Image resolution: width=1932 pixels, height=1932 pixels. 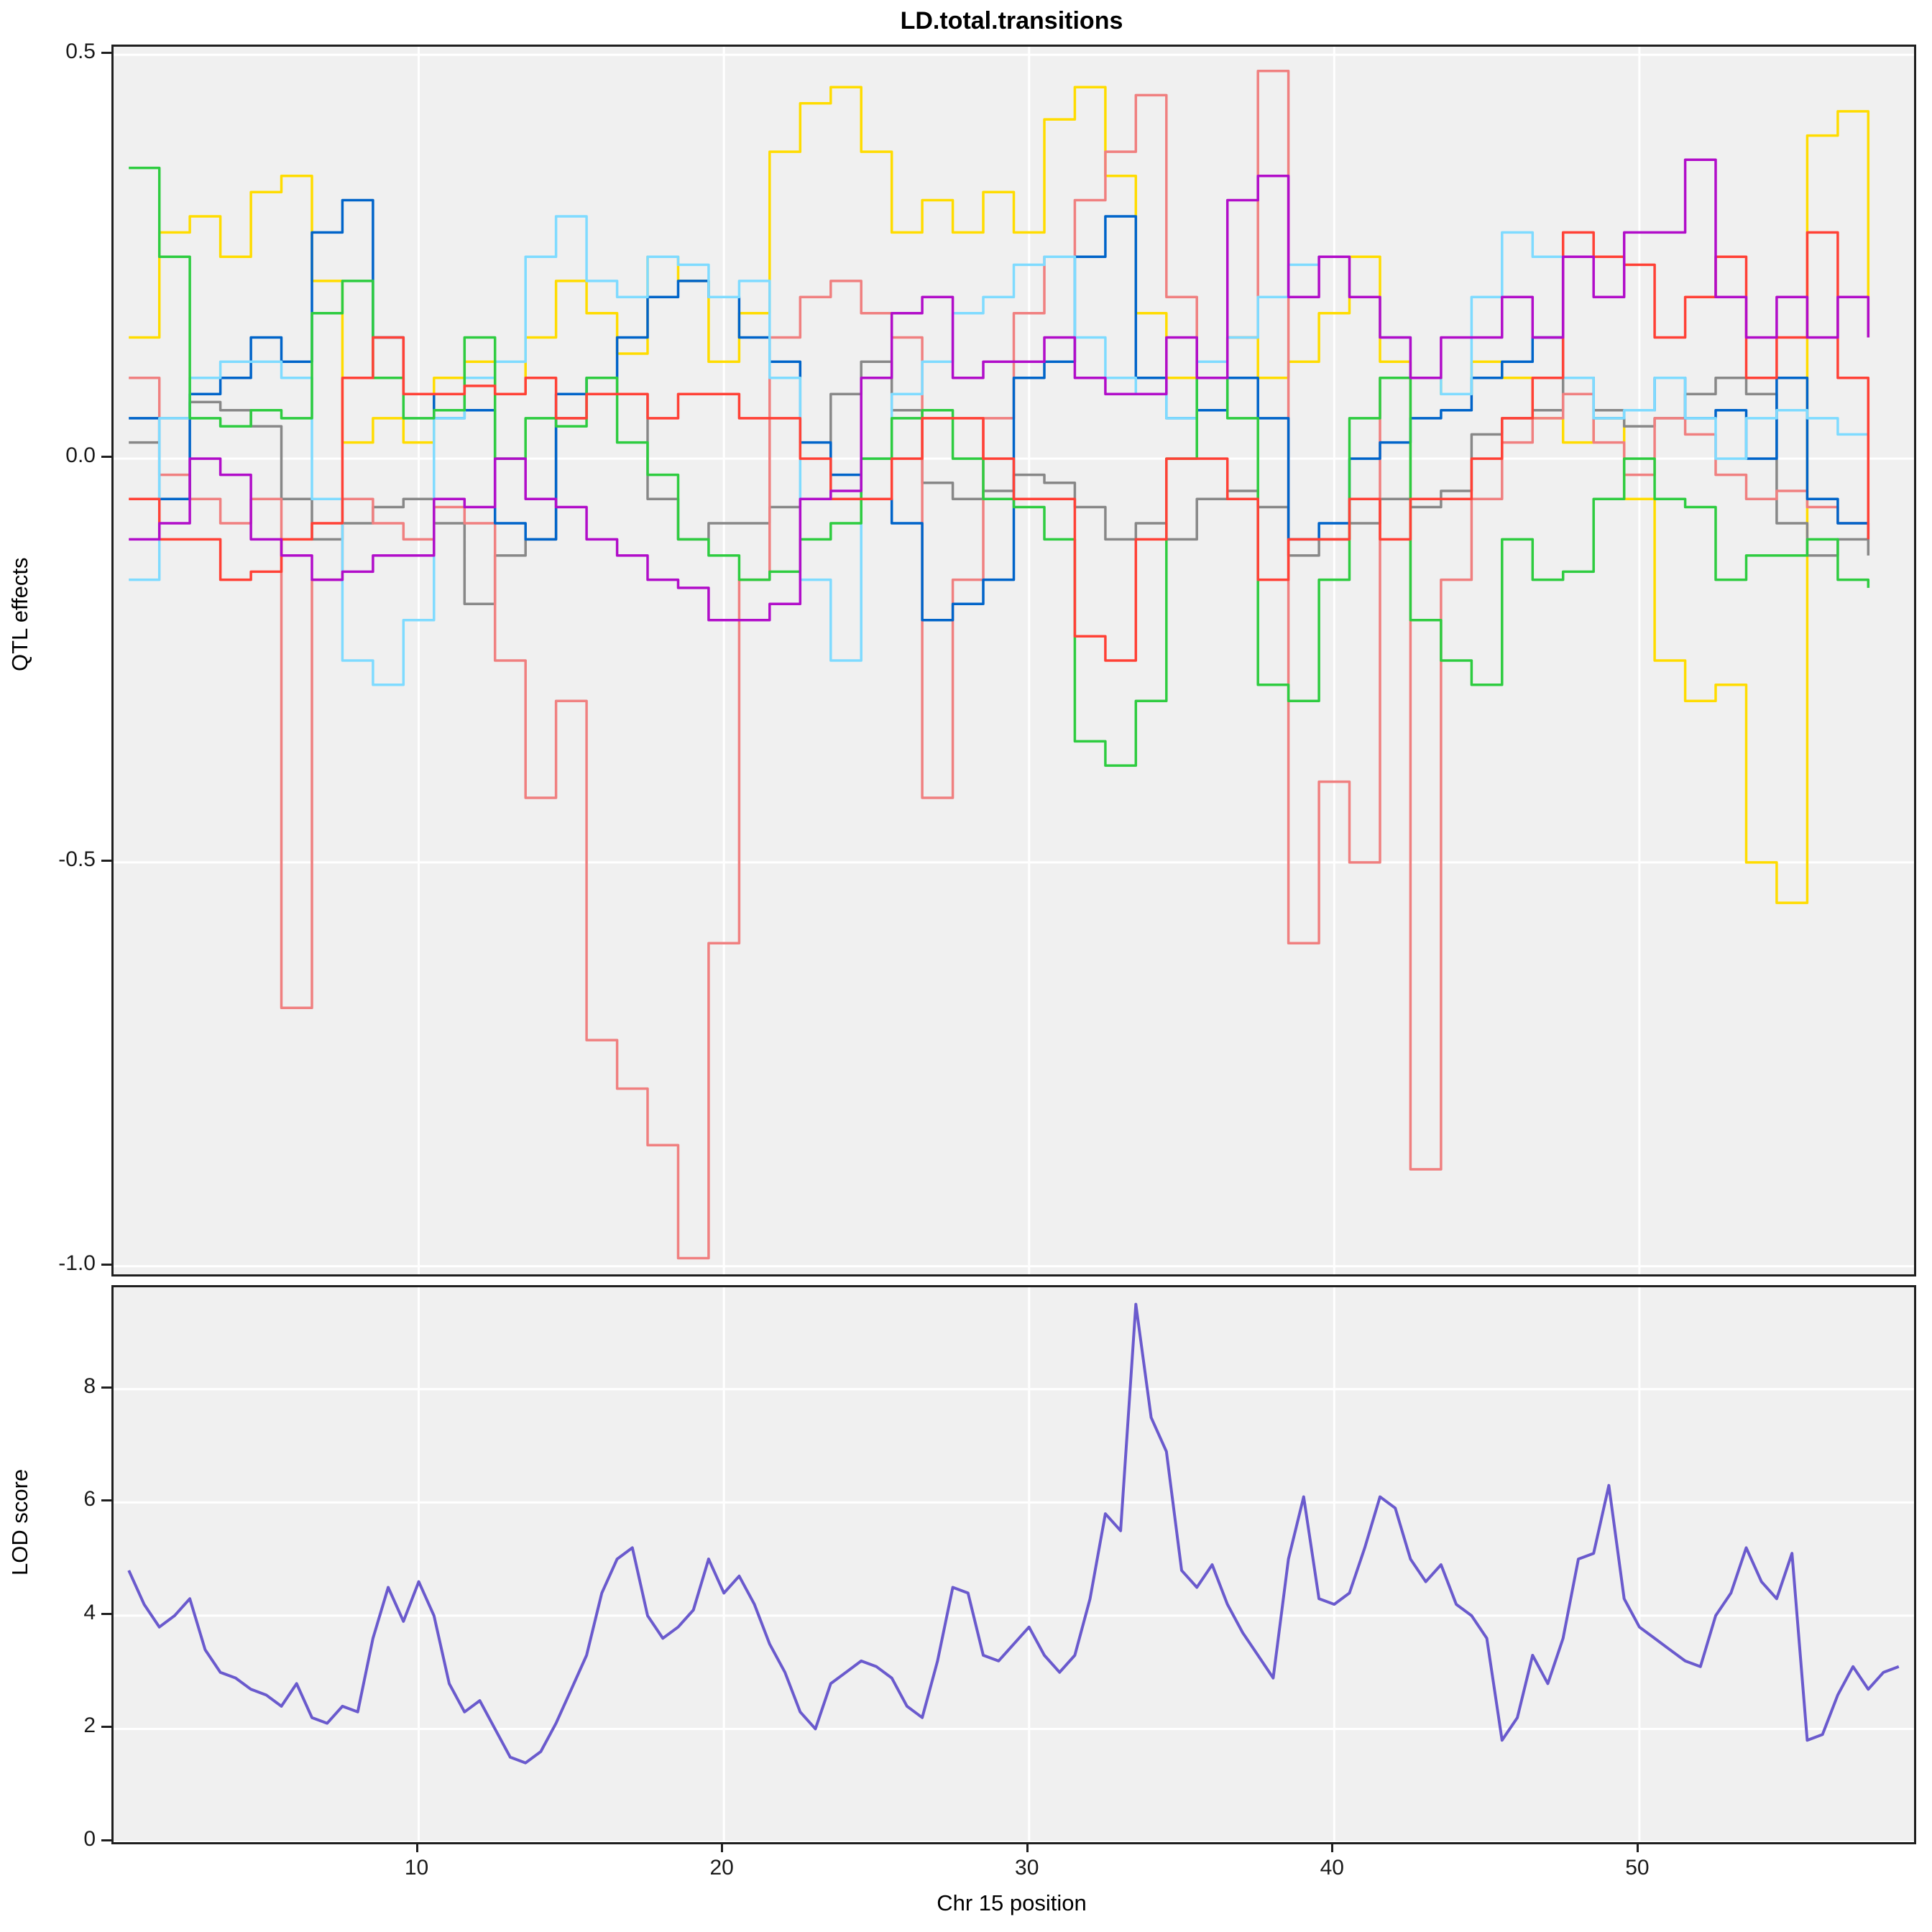 I want to click on y-tick-label: 6, so click(x=89, y=1499).